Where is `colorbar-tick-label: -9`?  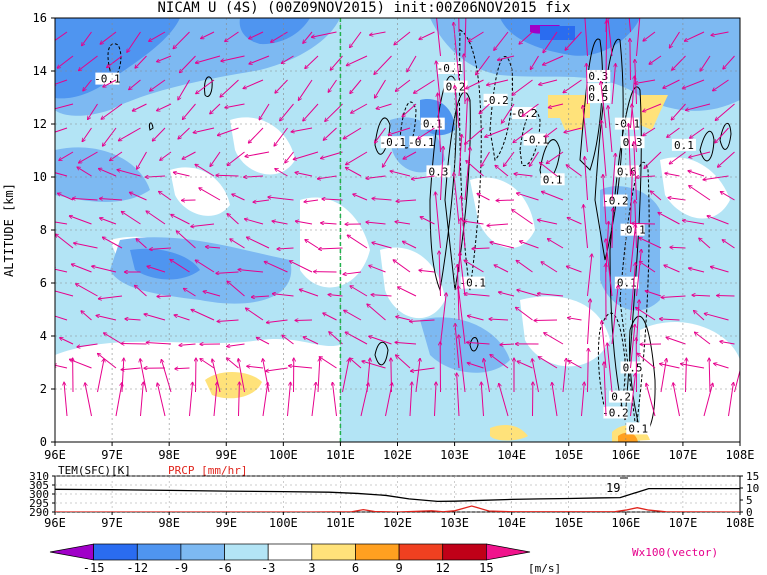
colorbar-tick-label: -9 is located at coordinates (181, 568).